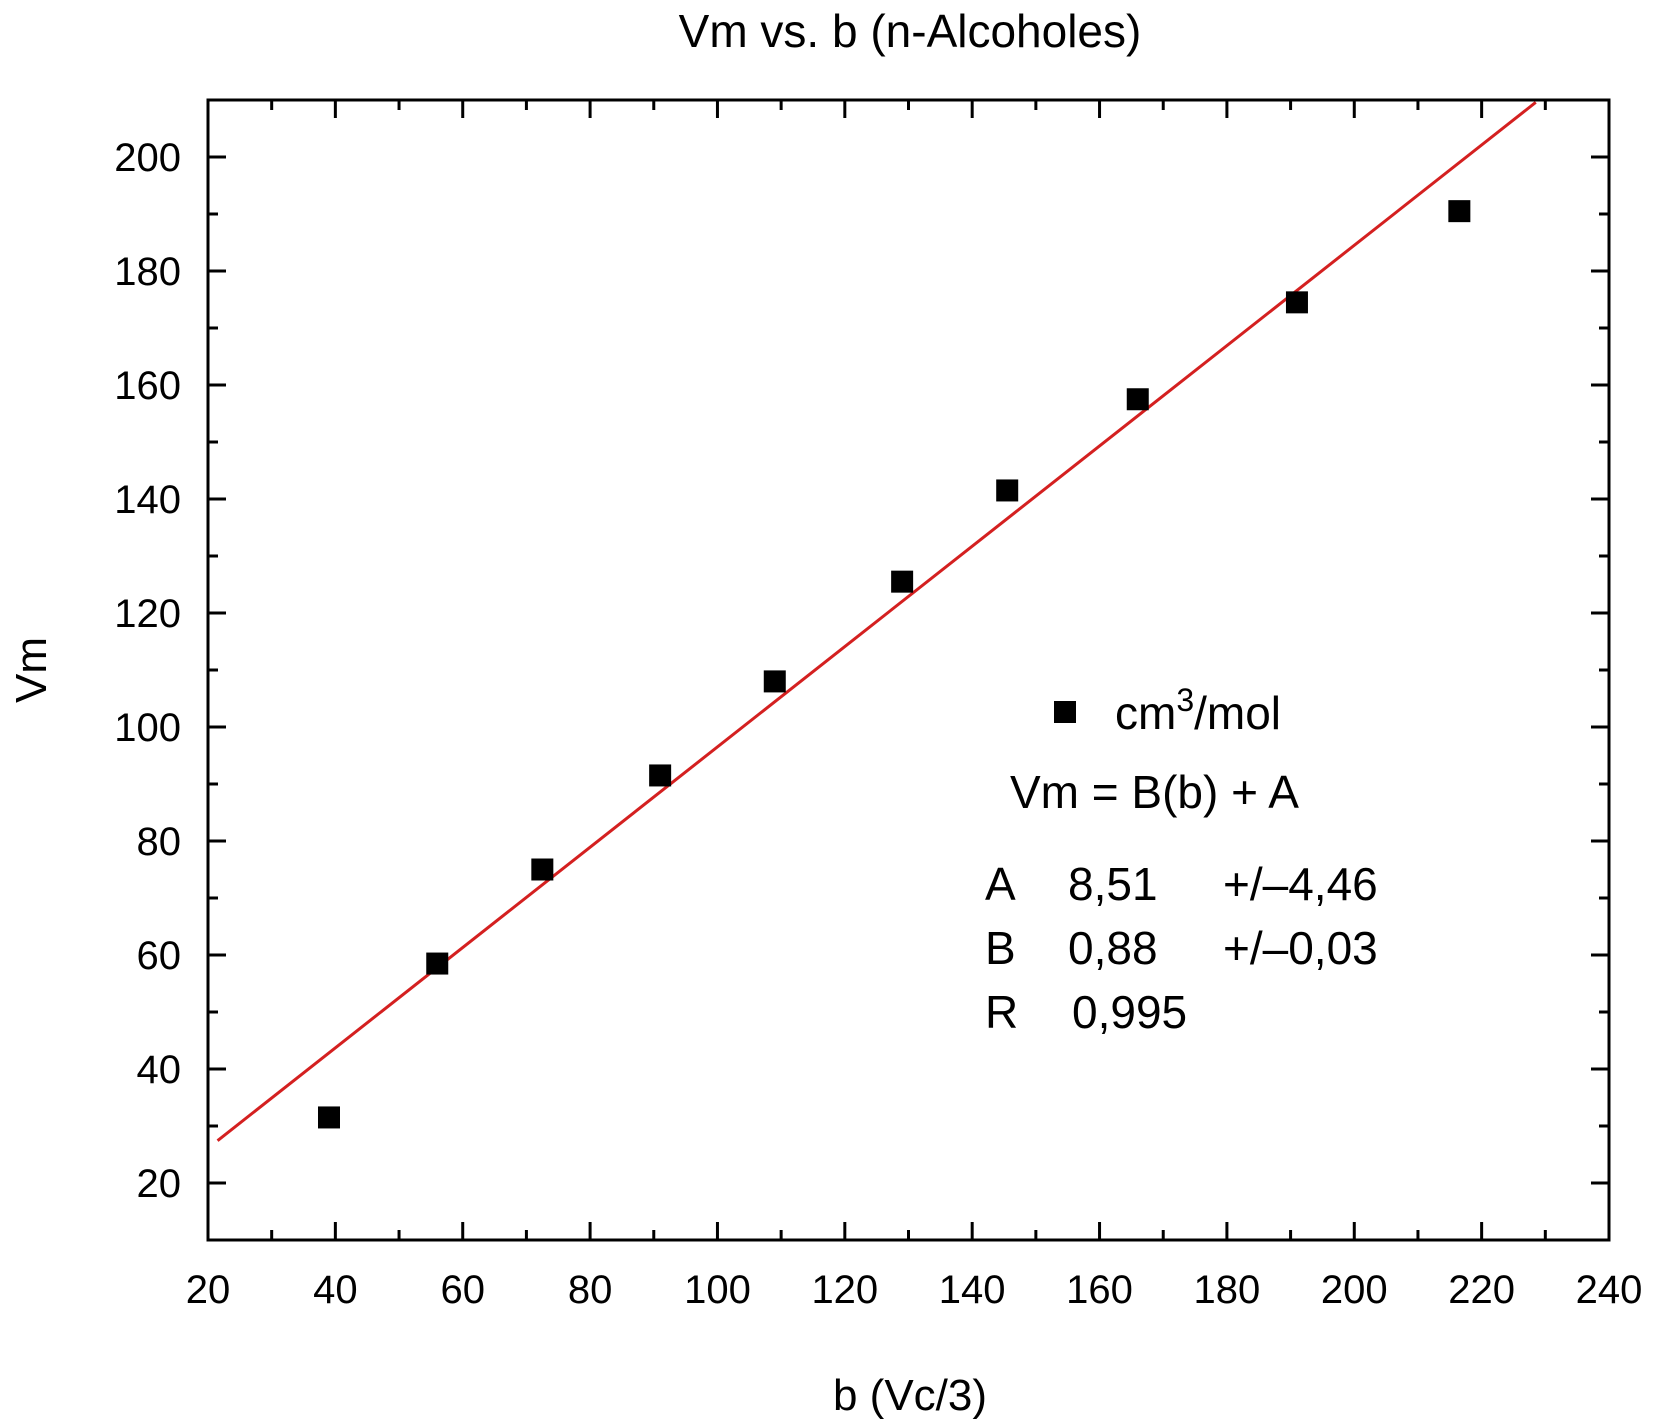  I want to click on legend-name-rest: /mol, so click(1237, 713).